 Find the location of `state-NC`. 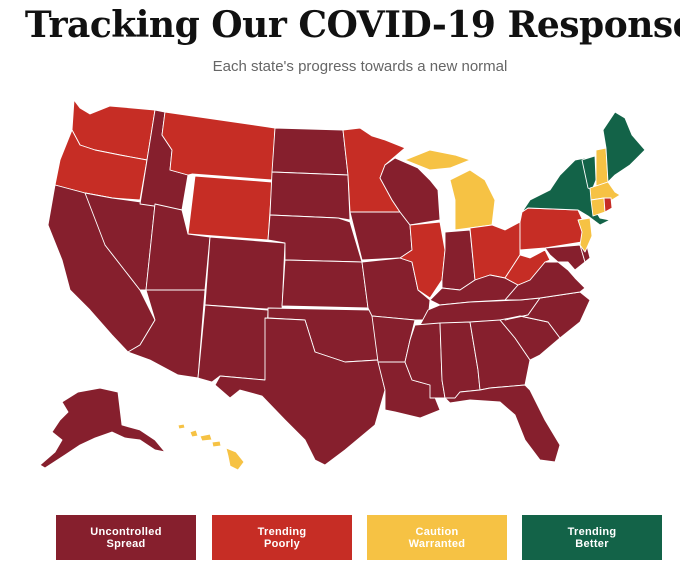

state-NC is located at coordinates (547, 315).